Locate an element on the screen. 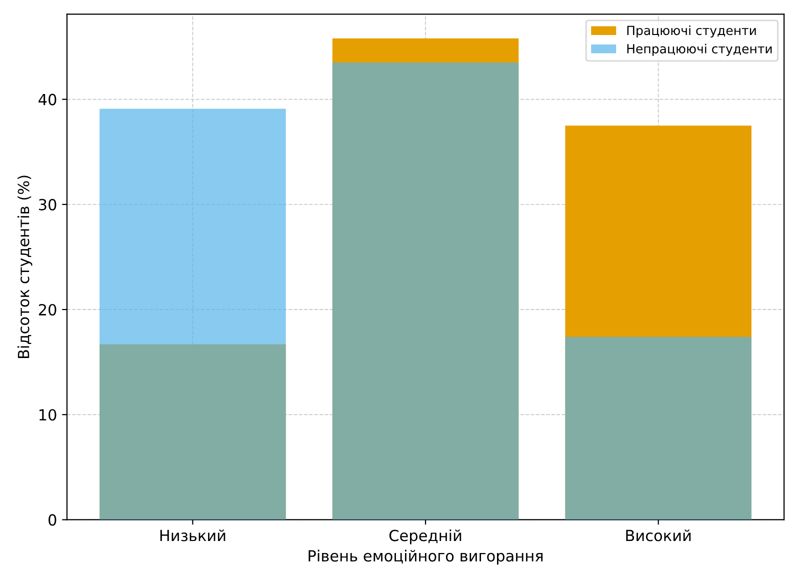  x-tick-label: Низький is located at coordinates (193, 536).